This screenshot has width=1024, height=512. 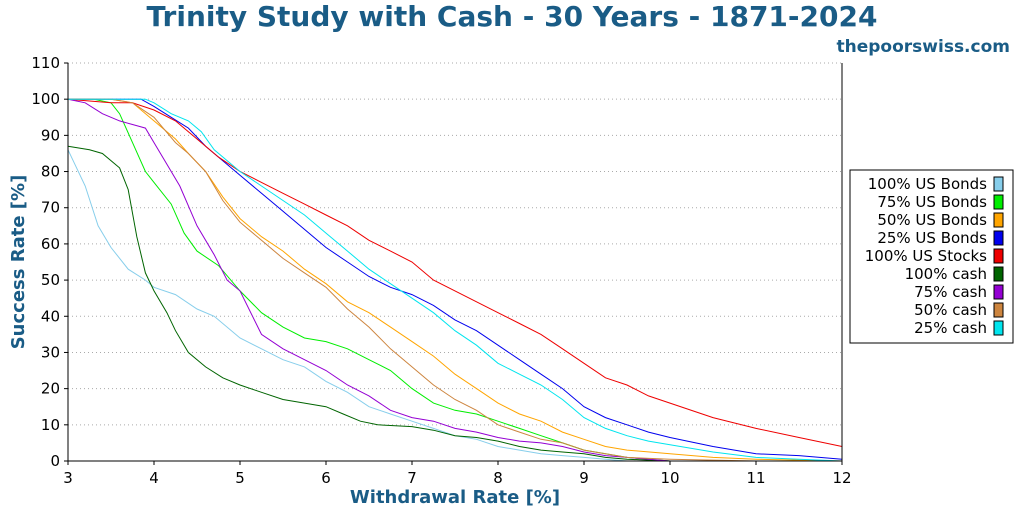 What do you see at coordinates (584, 478) in the screenshot?
I see `x-tick-label-6: 9` at bounding box center [584, 478].